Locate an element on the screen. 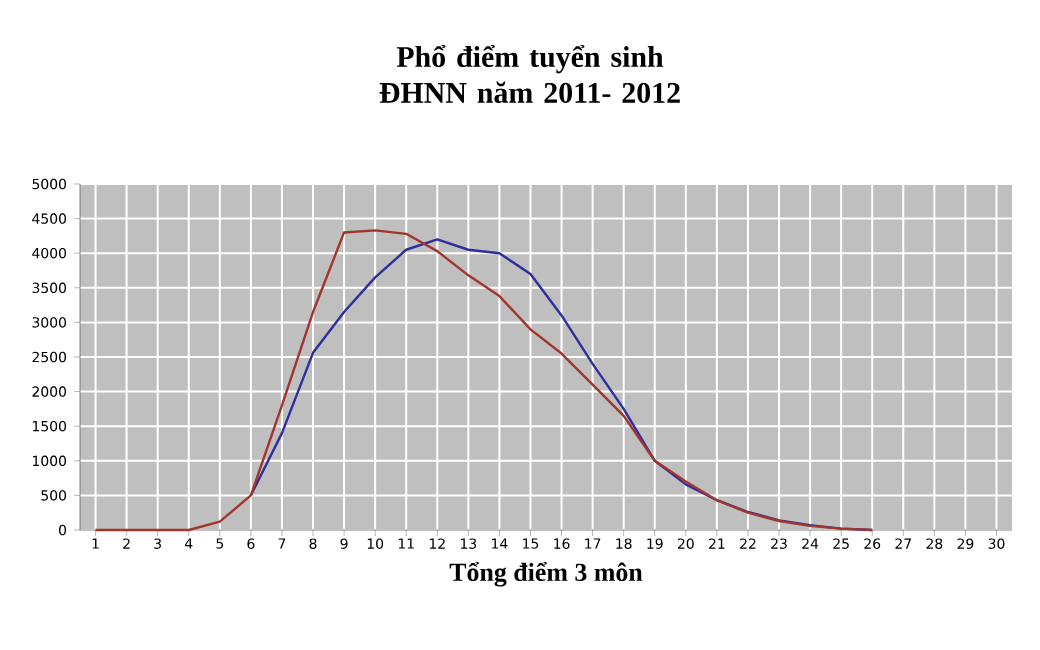  x-axis-title: Tổng điểm 3 môn is located at coordinates (546, 574).